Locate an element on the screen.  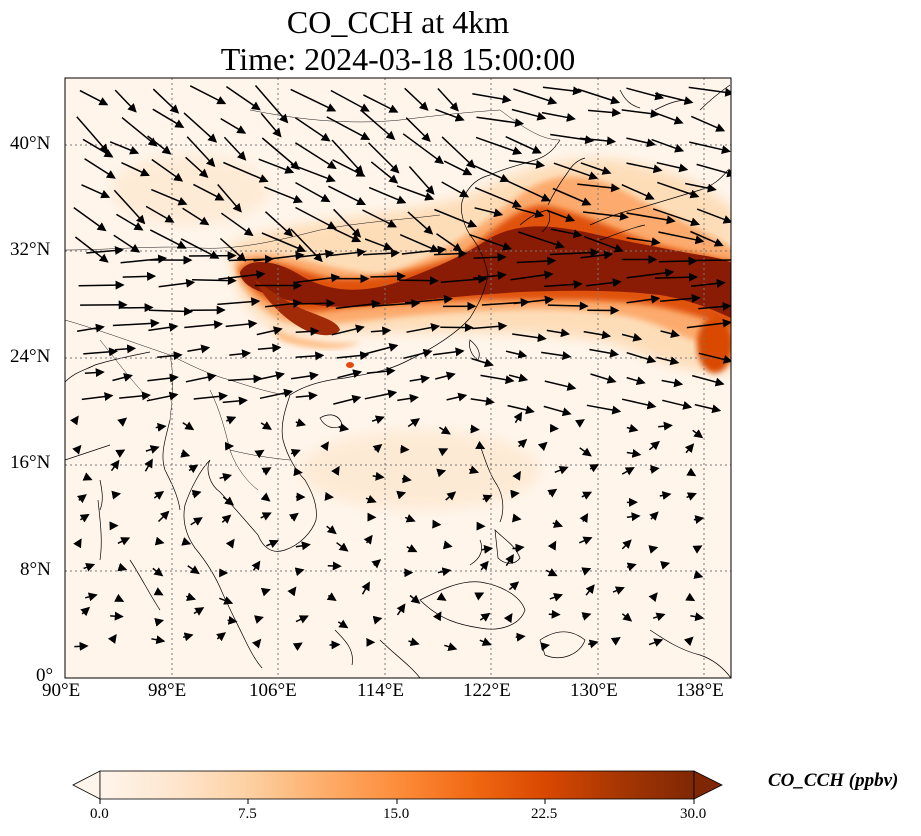
lat-tick-label: 0° is located at coordinates (45, 675).